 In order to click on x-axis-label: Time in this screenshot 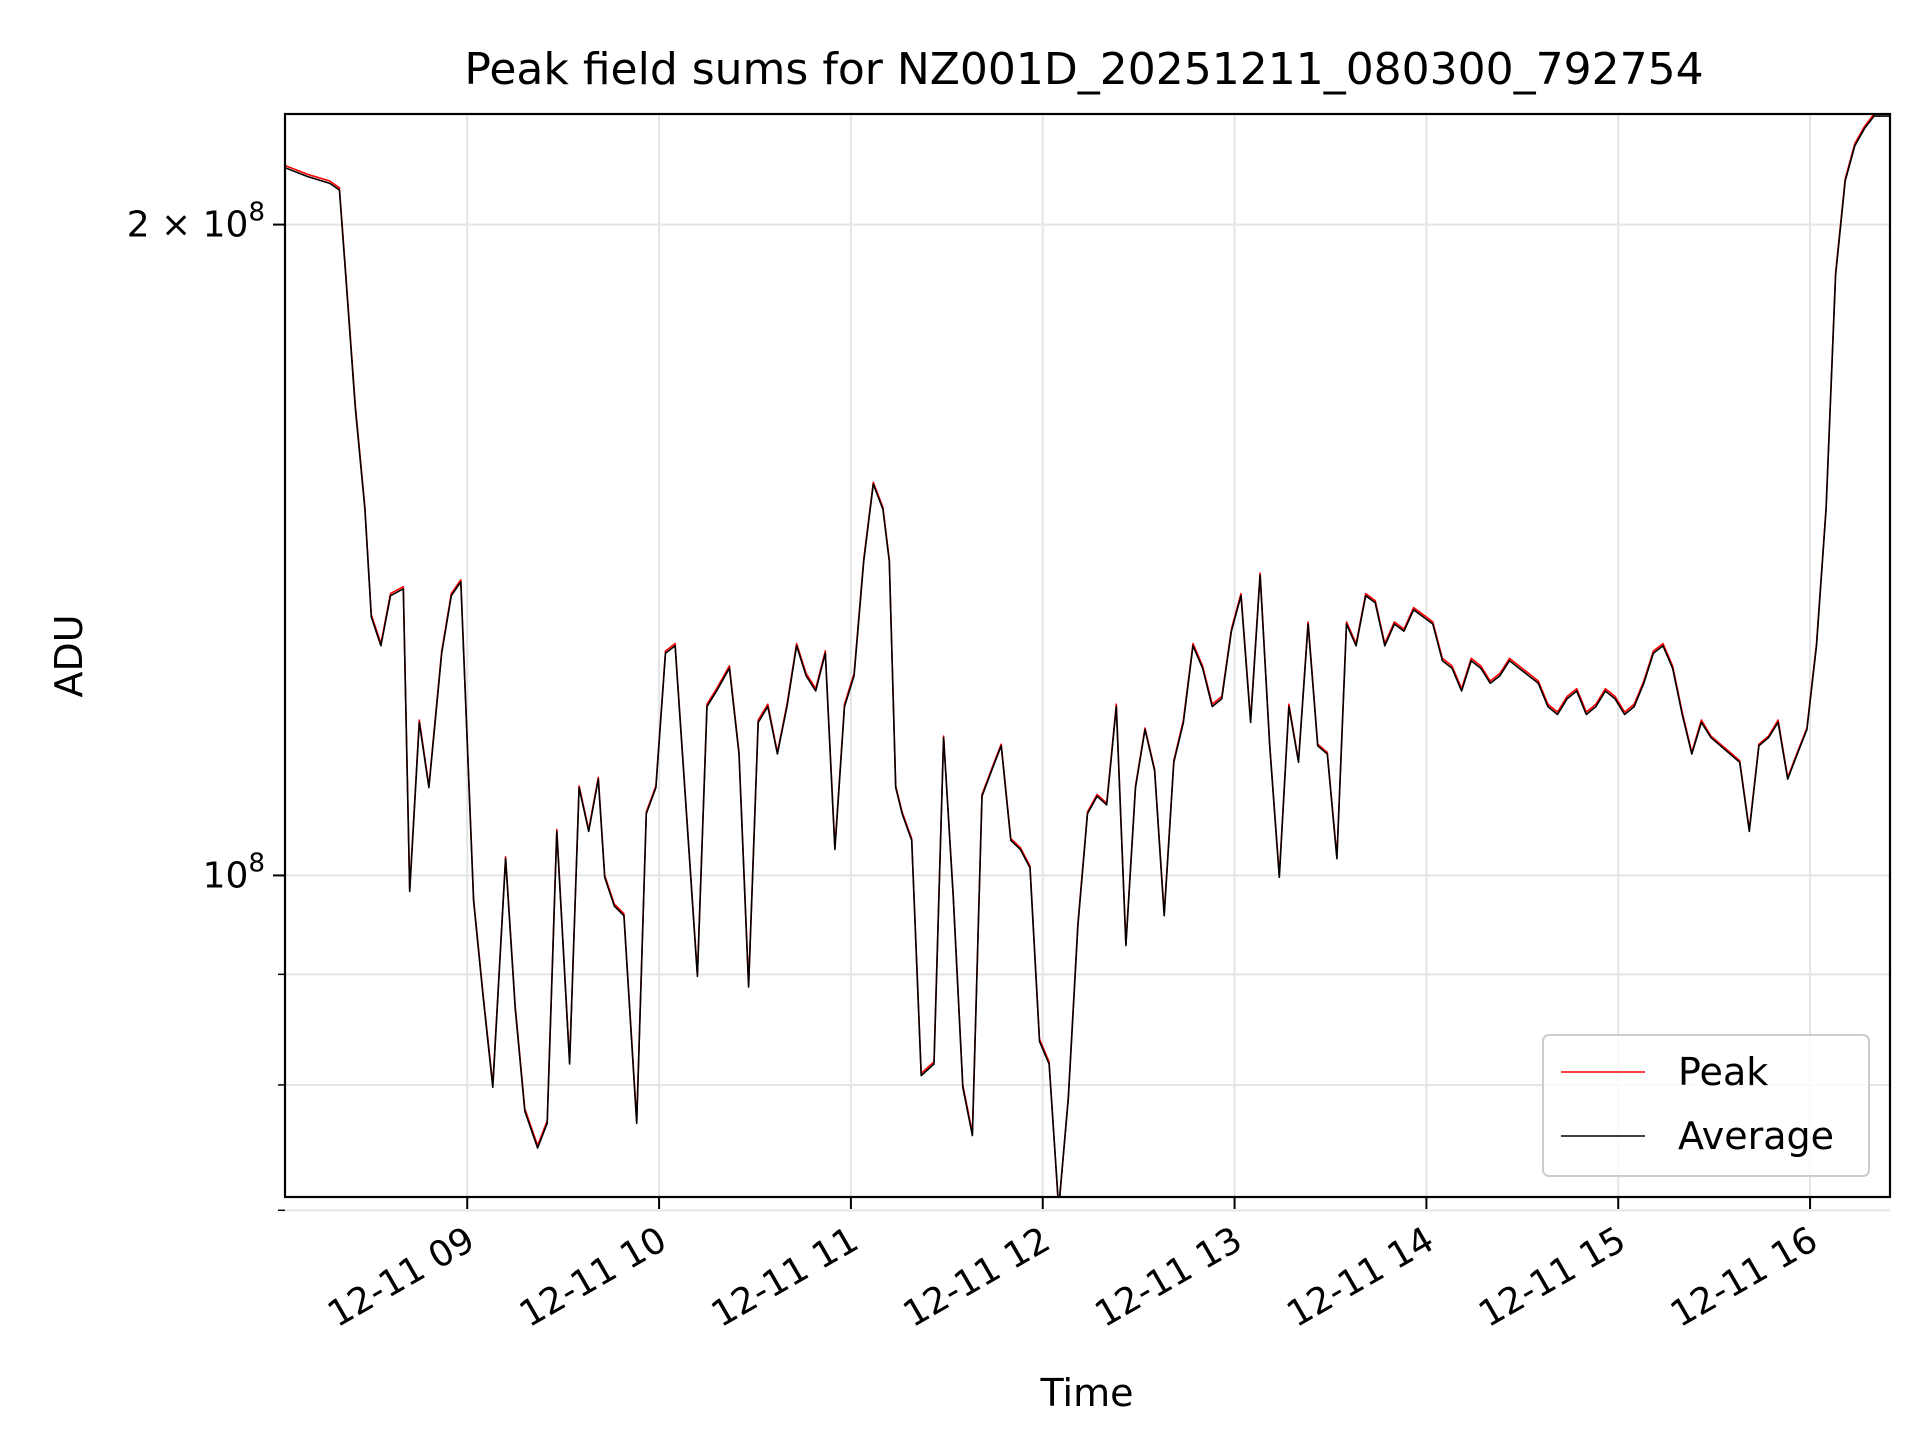, I will do `click(1087, 1393)`.